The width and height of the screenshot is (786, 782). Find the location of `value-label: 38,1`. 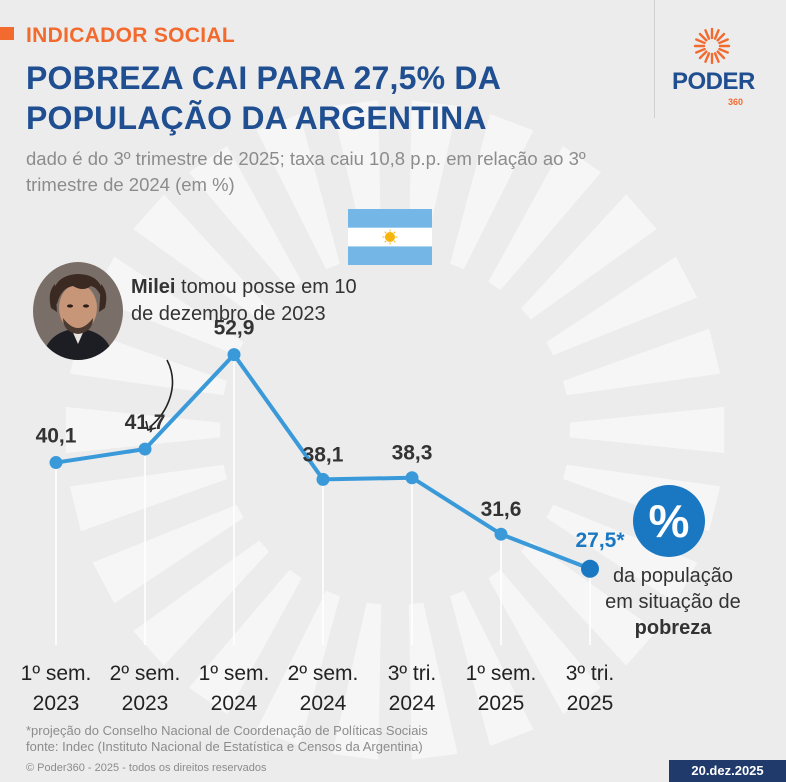

value-label: 38,1 is located at coordinates (323, 454).